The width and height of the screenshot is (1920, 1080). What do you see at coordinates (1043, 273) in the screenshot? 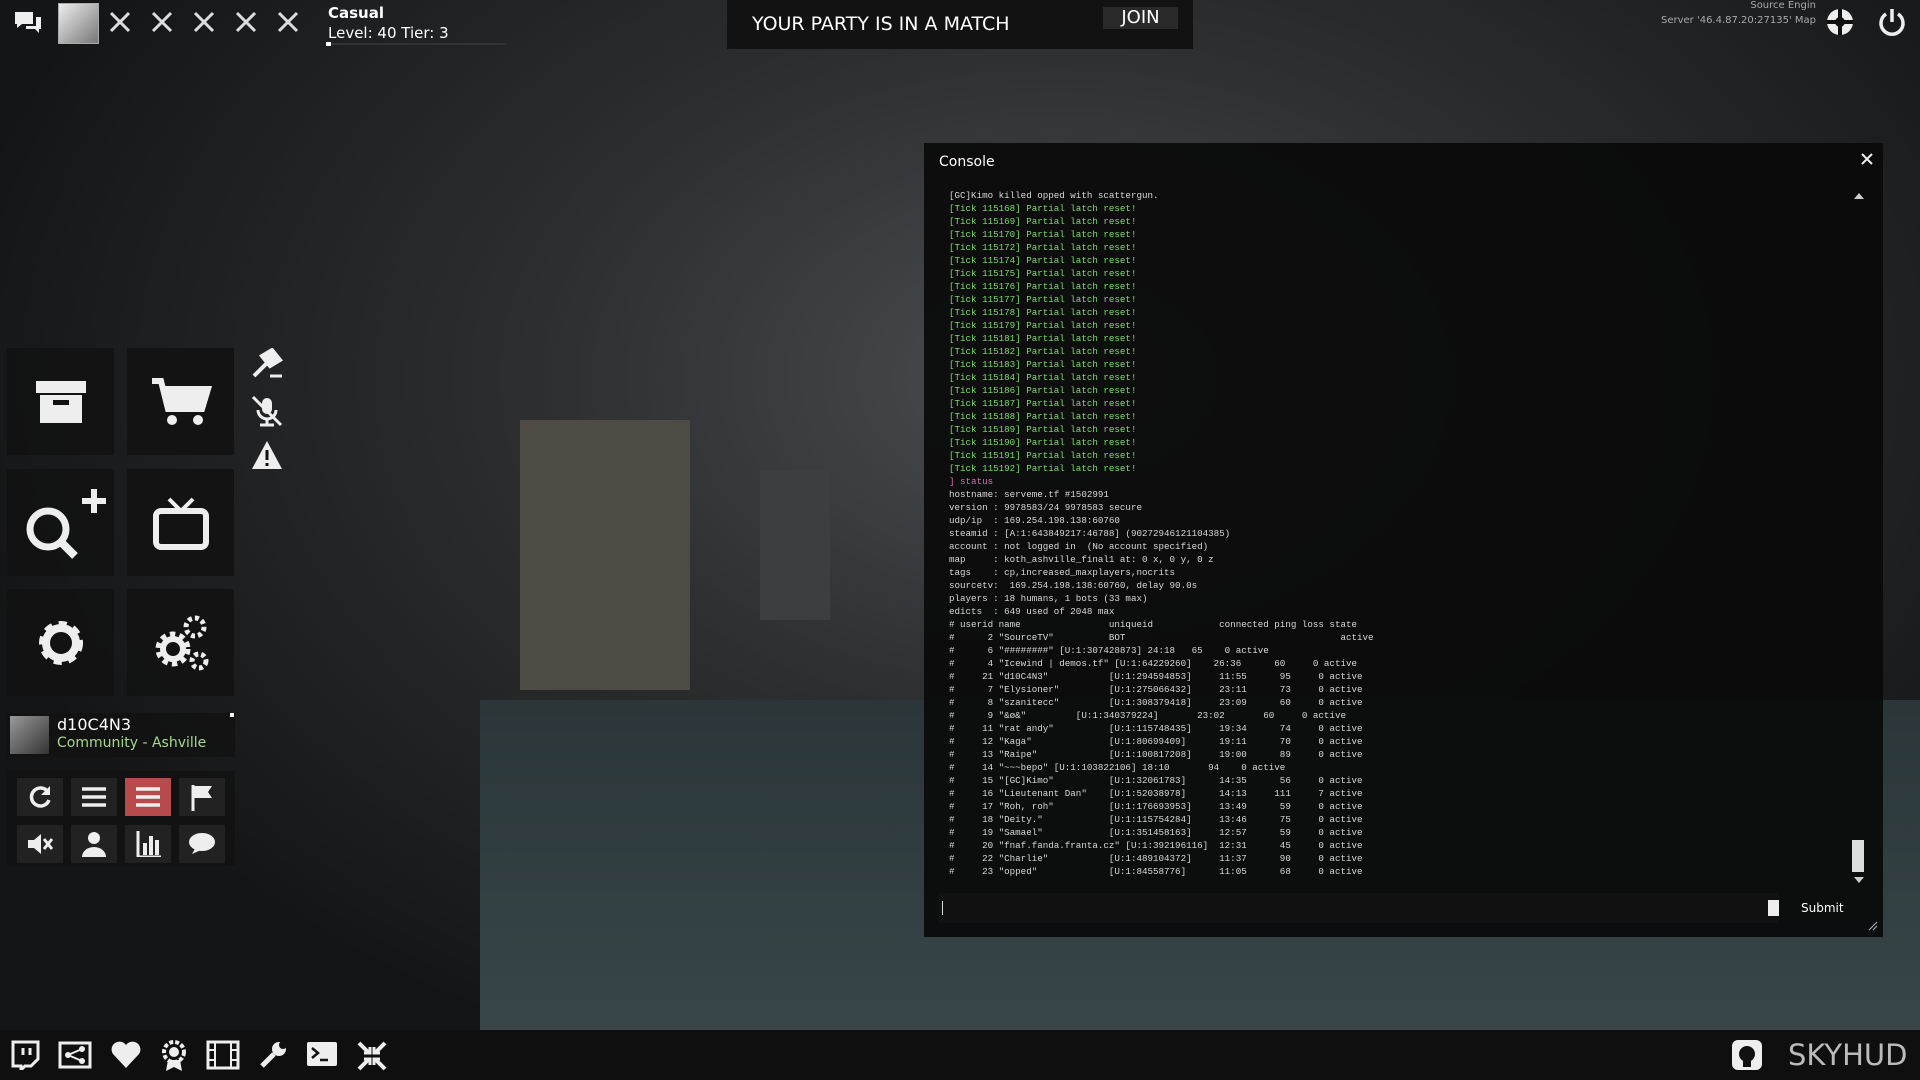
I see `console-line: [Tick 115175] Partial latch reset!` at bounding box center [1043, 273].